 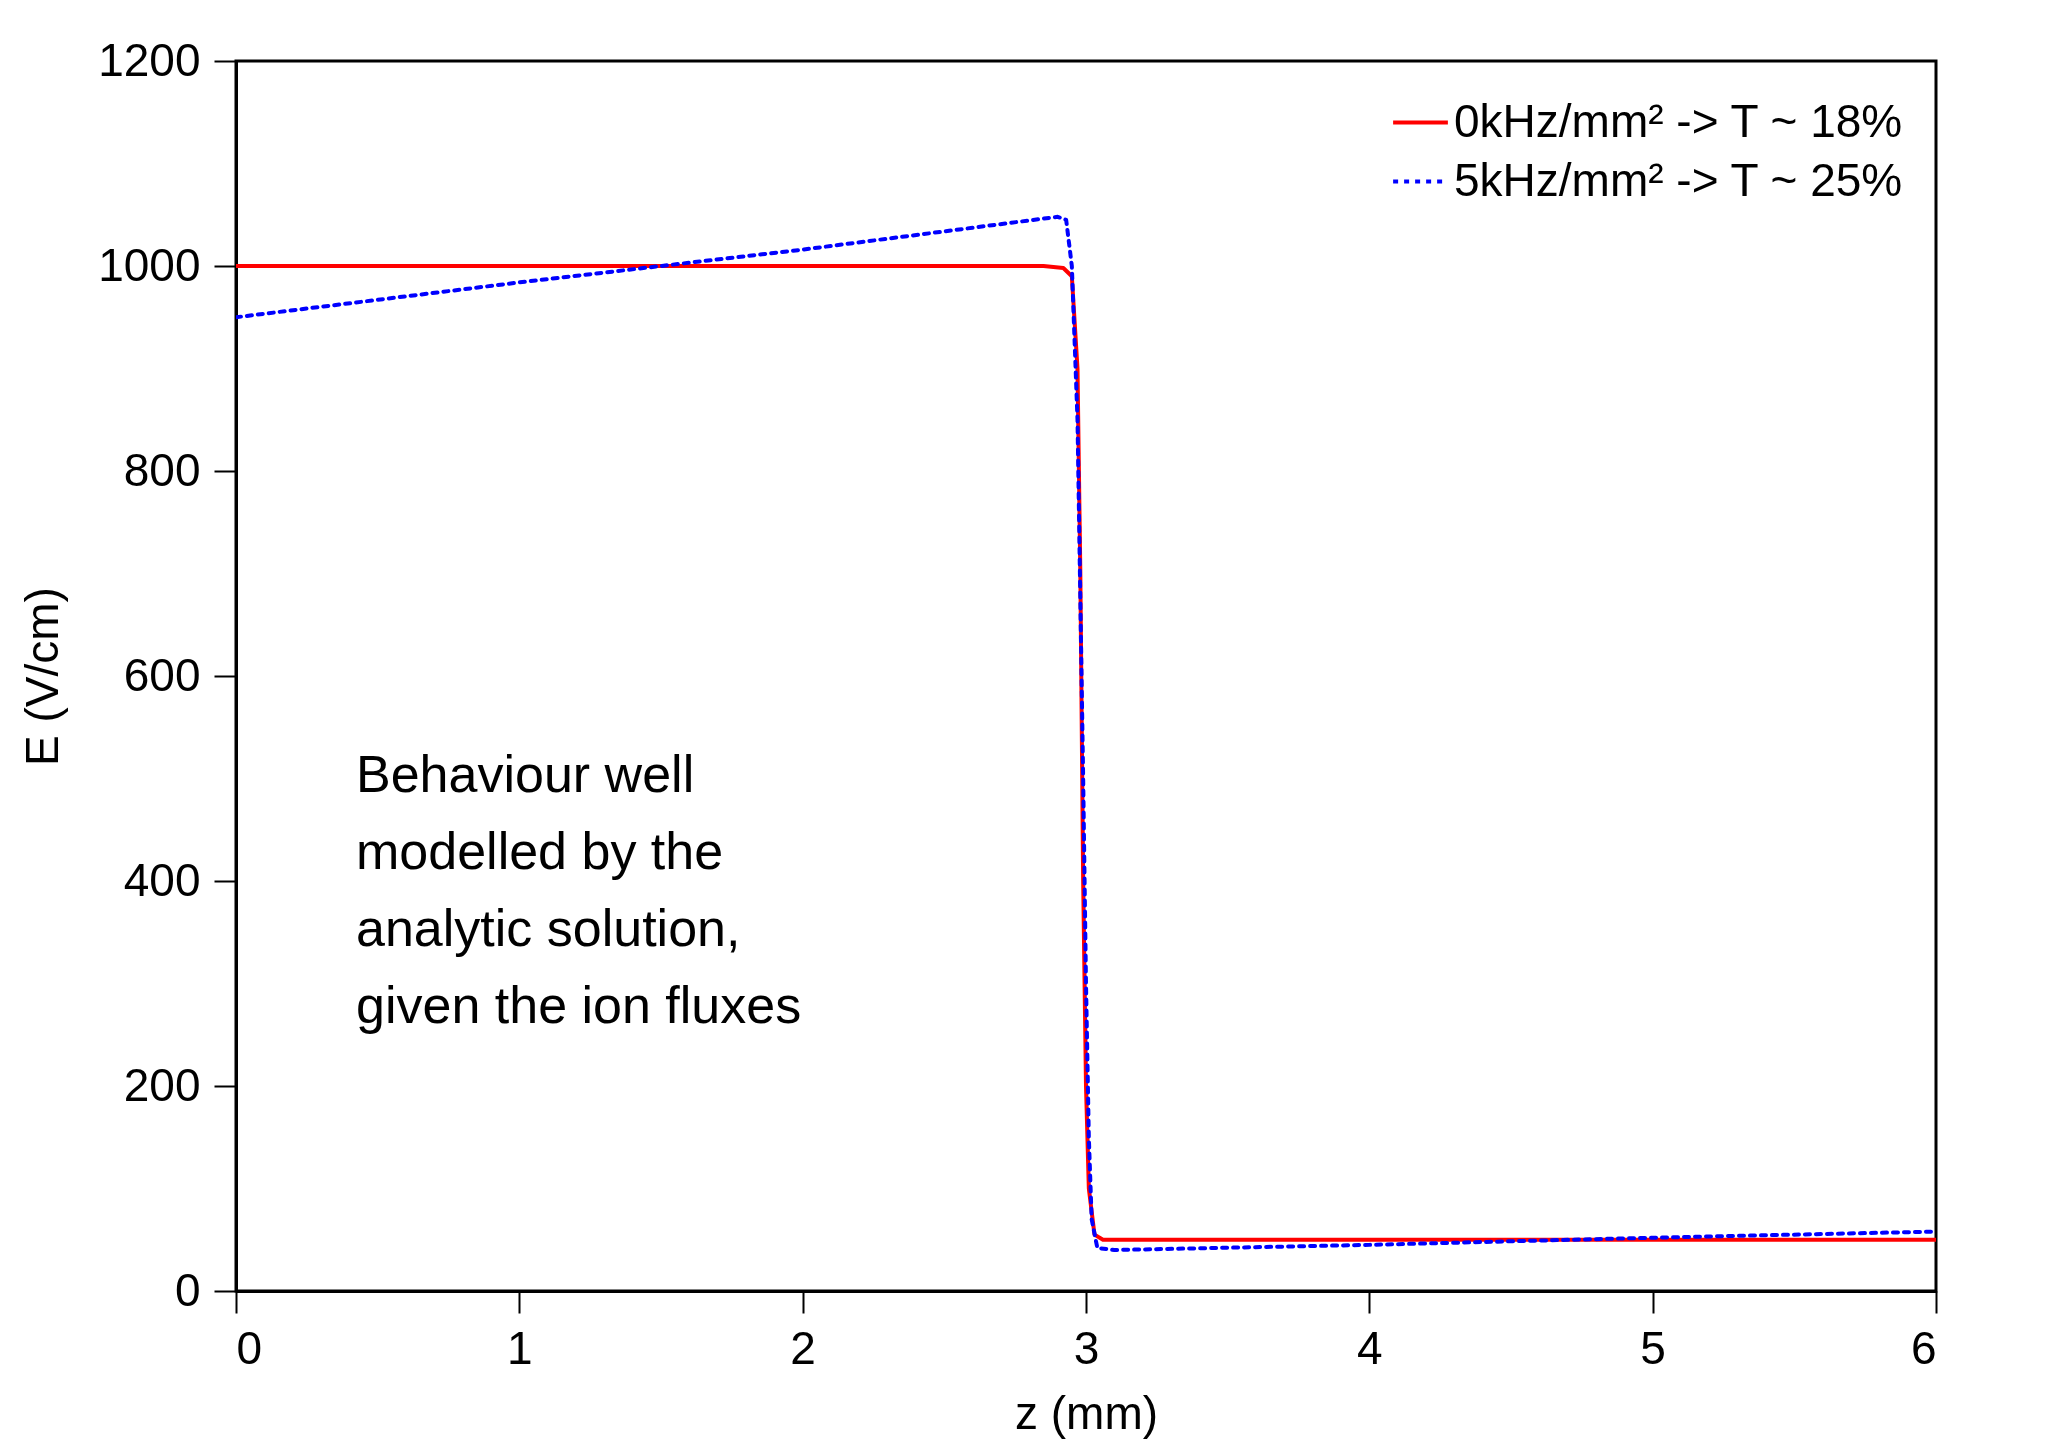 What do you see at coordinates (1086, 1347) in the screenshot?
I see `x-tick-label: 3` at bounding box center [1086, 1347].